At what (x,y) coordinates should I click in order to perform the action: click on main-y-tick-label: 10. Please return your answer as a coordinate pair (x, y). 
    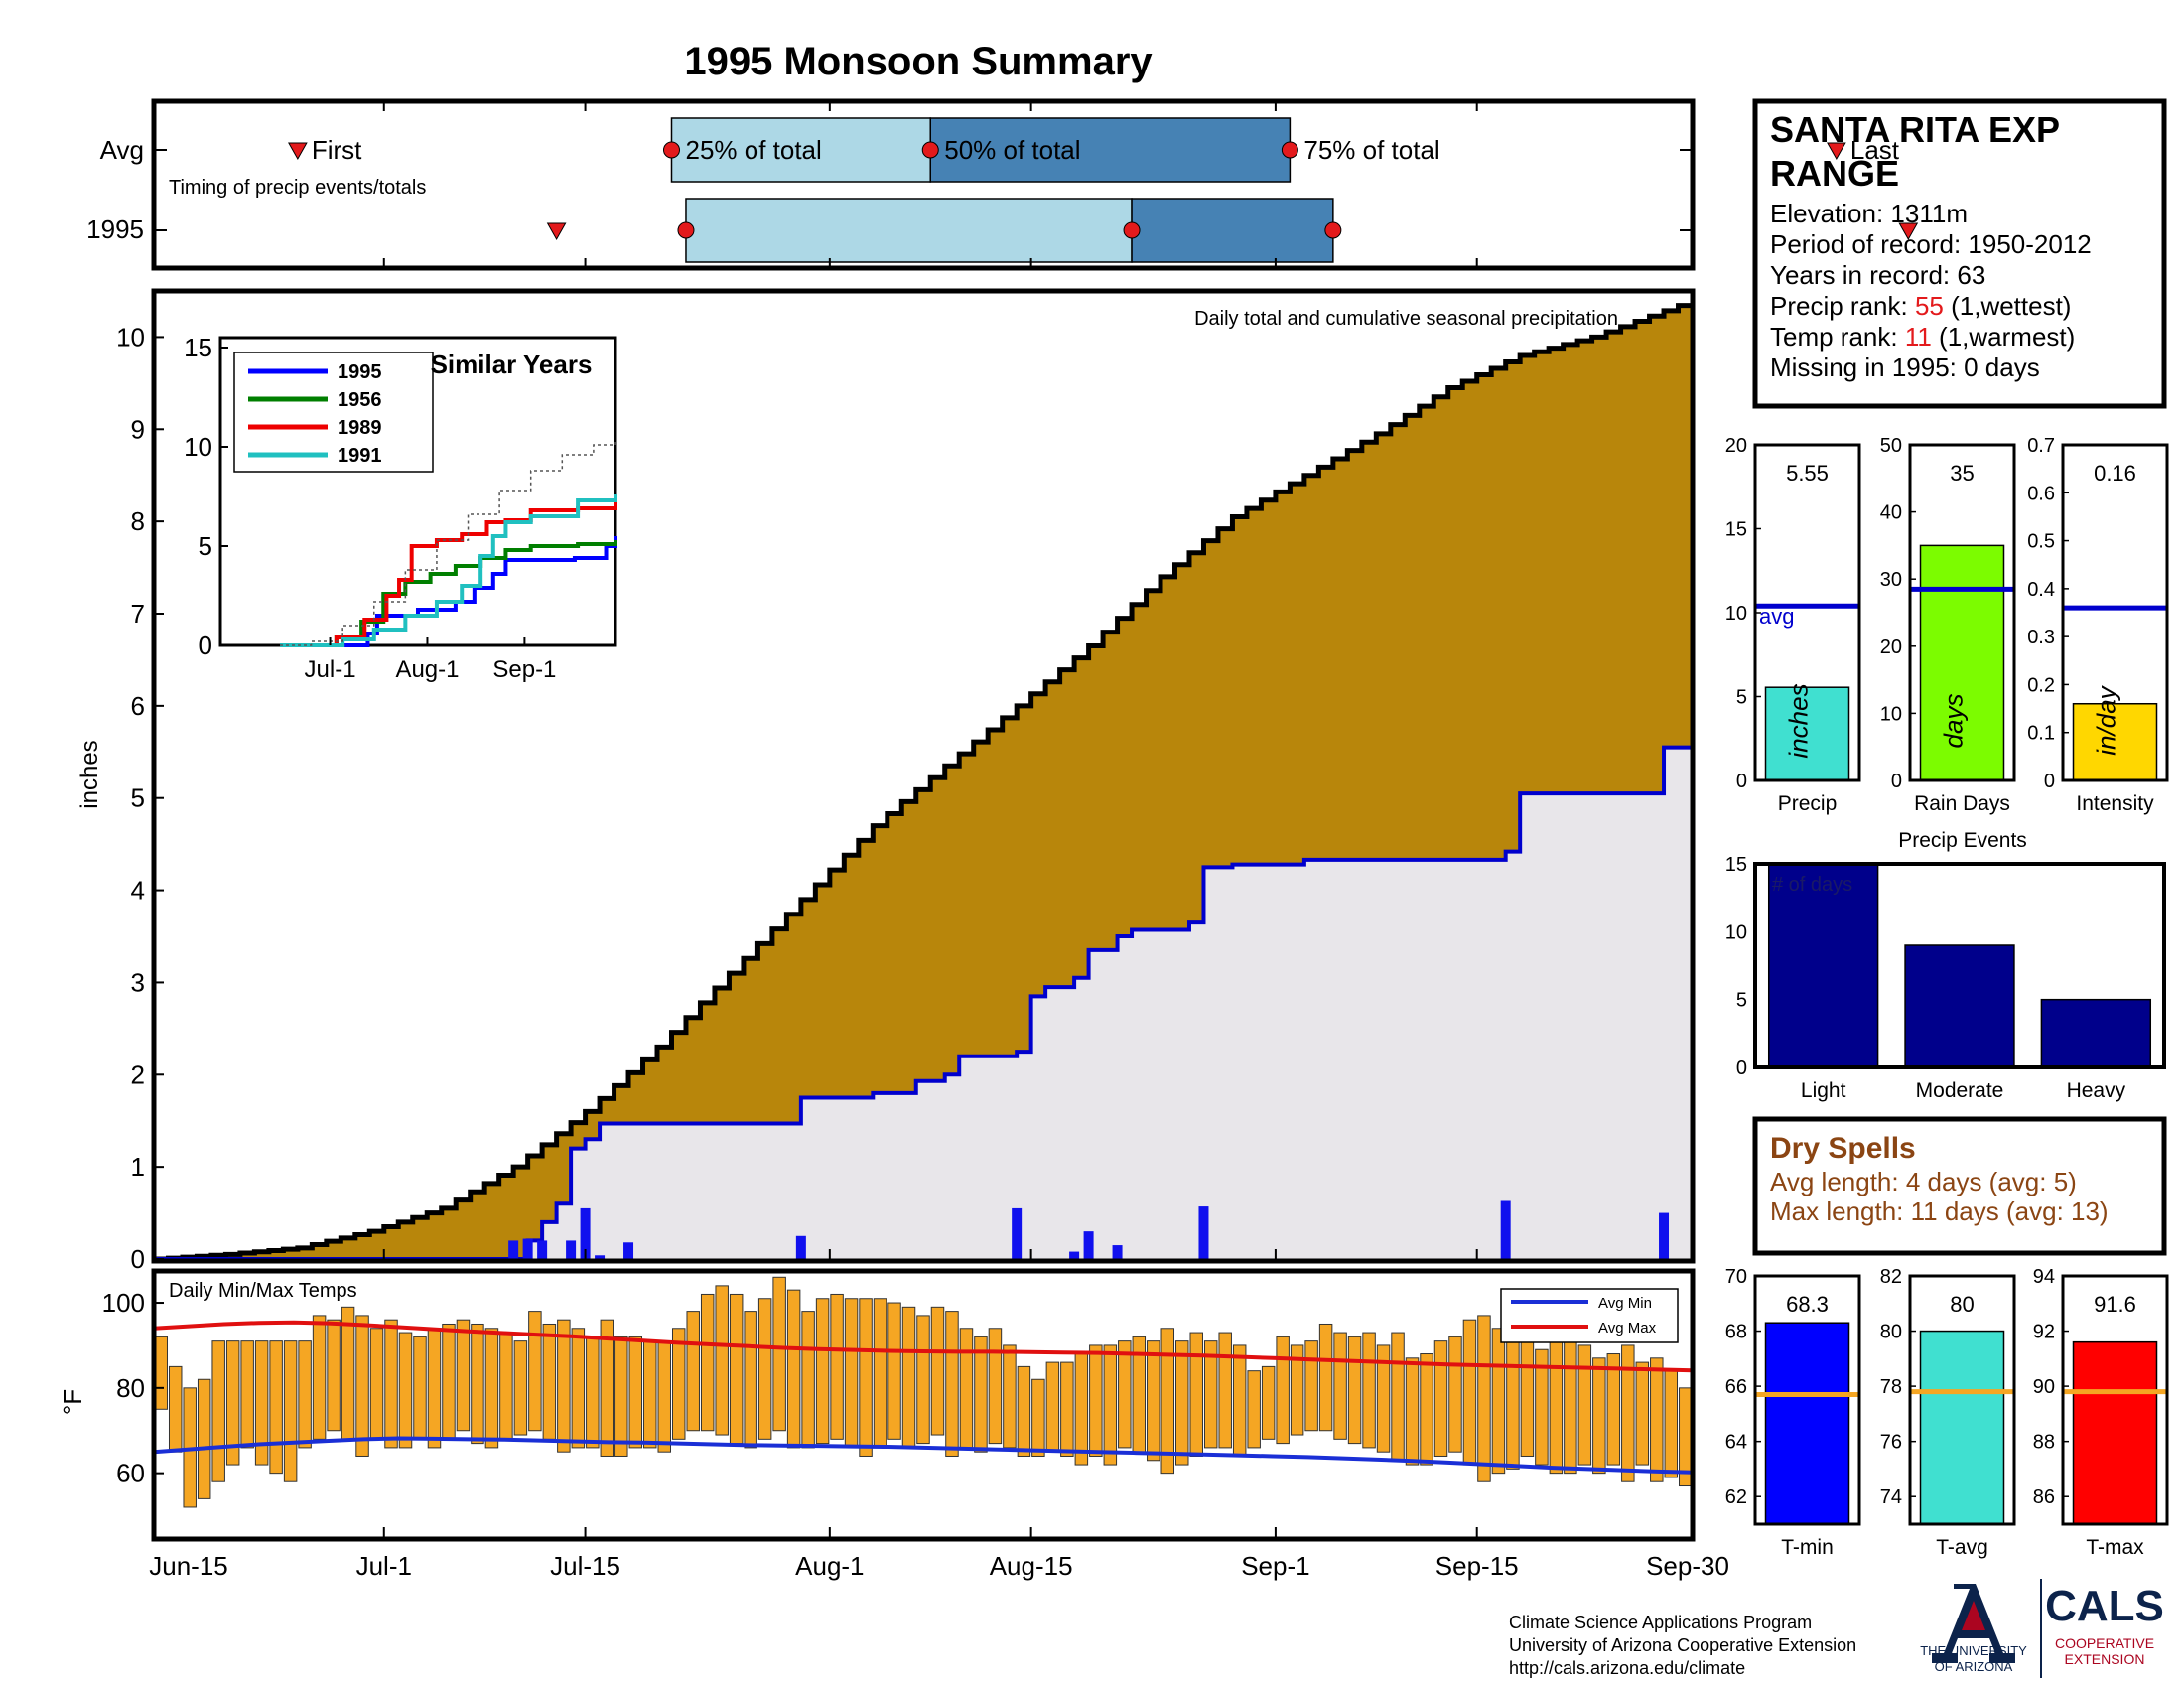
    Looking at the image, I should click on (130, 337).